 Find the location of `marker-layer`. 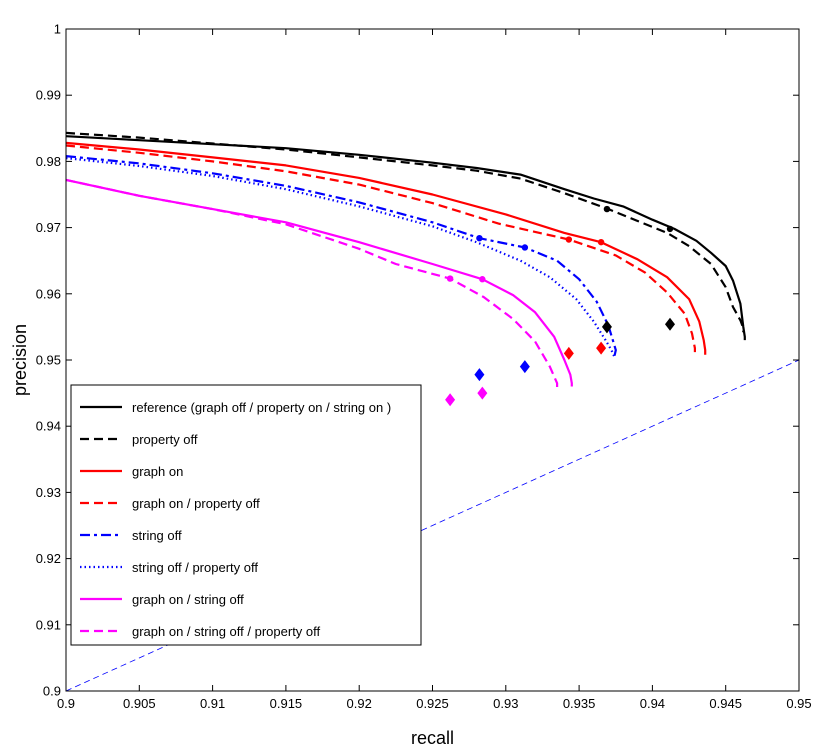

marker-layer is located at coordinates (560, 306).